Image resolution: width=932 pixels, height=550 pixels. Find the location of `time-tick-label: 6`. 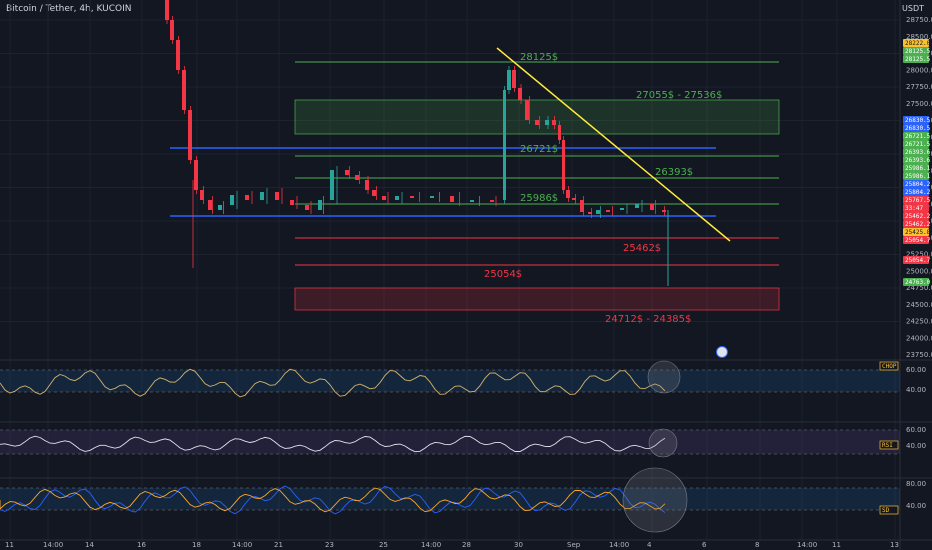

time-tick-label: 6 is located at coordinates (704, 545).